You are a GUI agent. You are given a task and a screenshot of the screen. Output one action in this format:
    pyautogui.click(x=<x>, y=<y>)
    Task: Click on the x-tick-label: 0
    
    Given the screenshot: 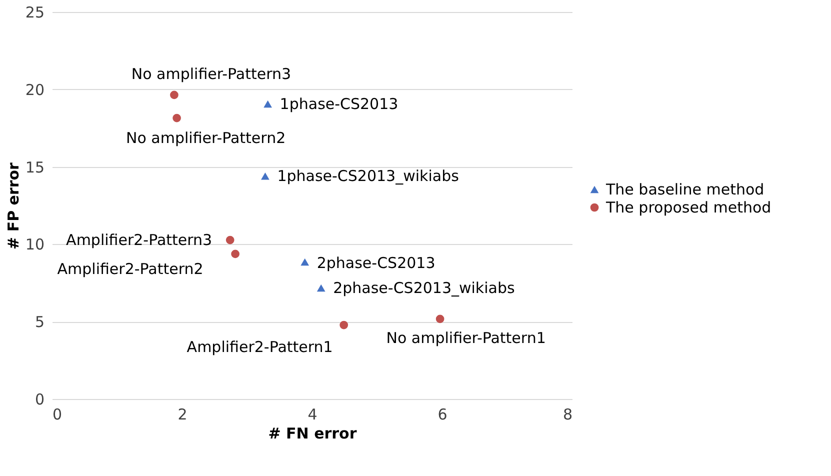 What is the action you would take?
    pyautogui.click(x=57, y=415)
    